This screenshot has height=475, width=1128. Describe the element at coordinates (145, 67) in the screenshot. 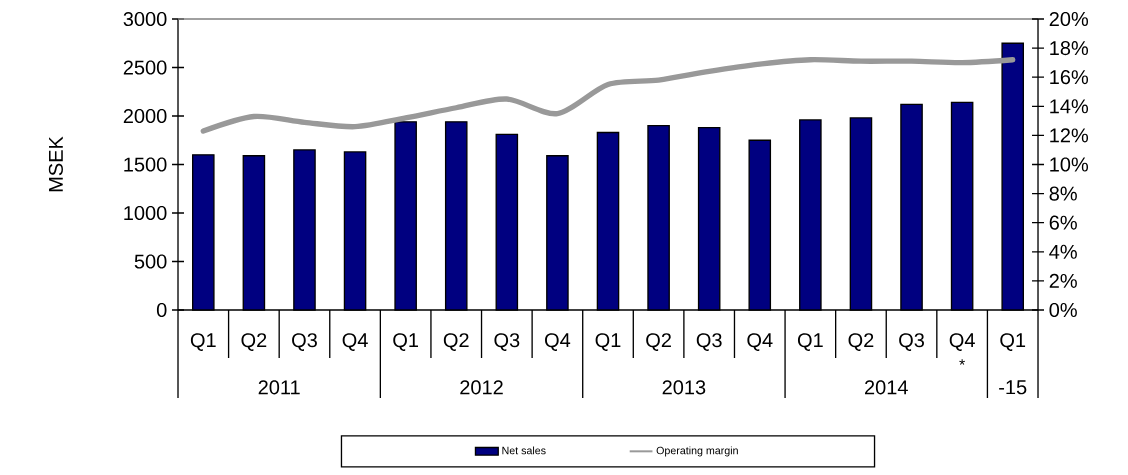

I see `y-tick-label: 2500` at that location.